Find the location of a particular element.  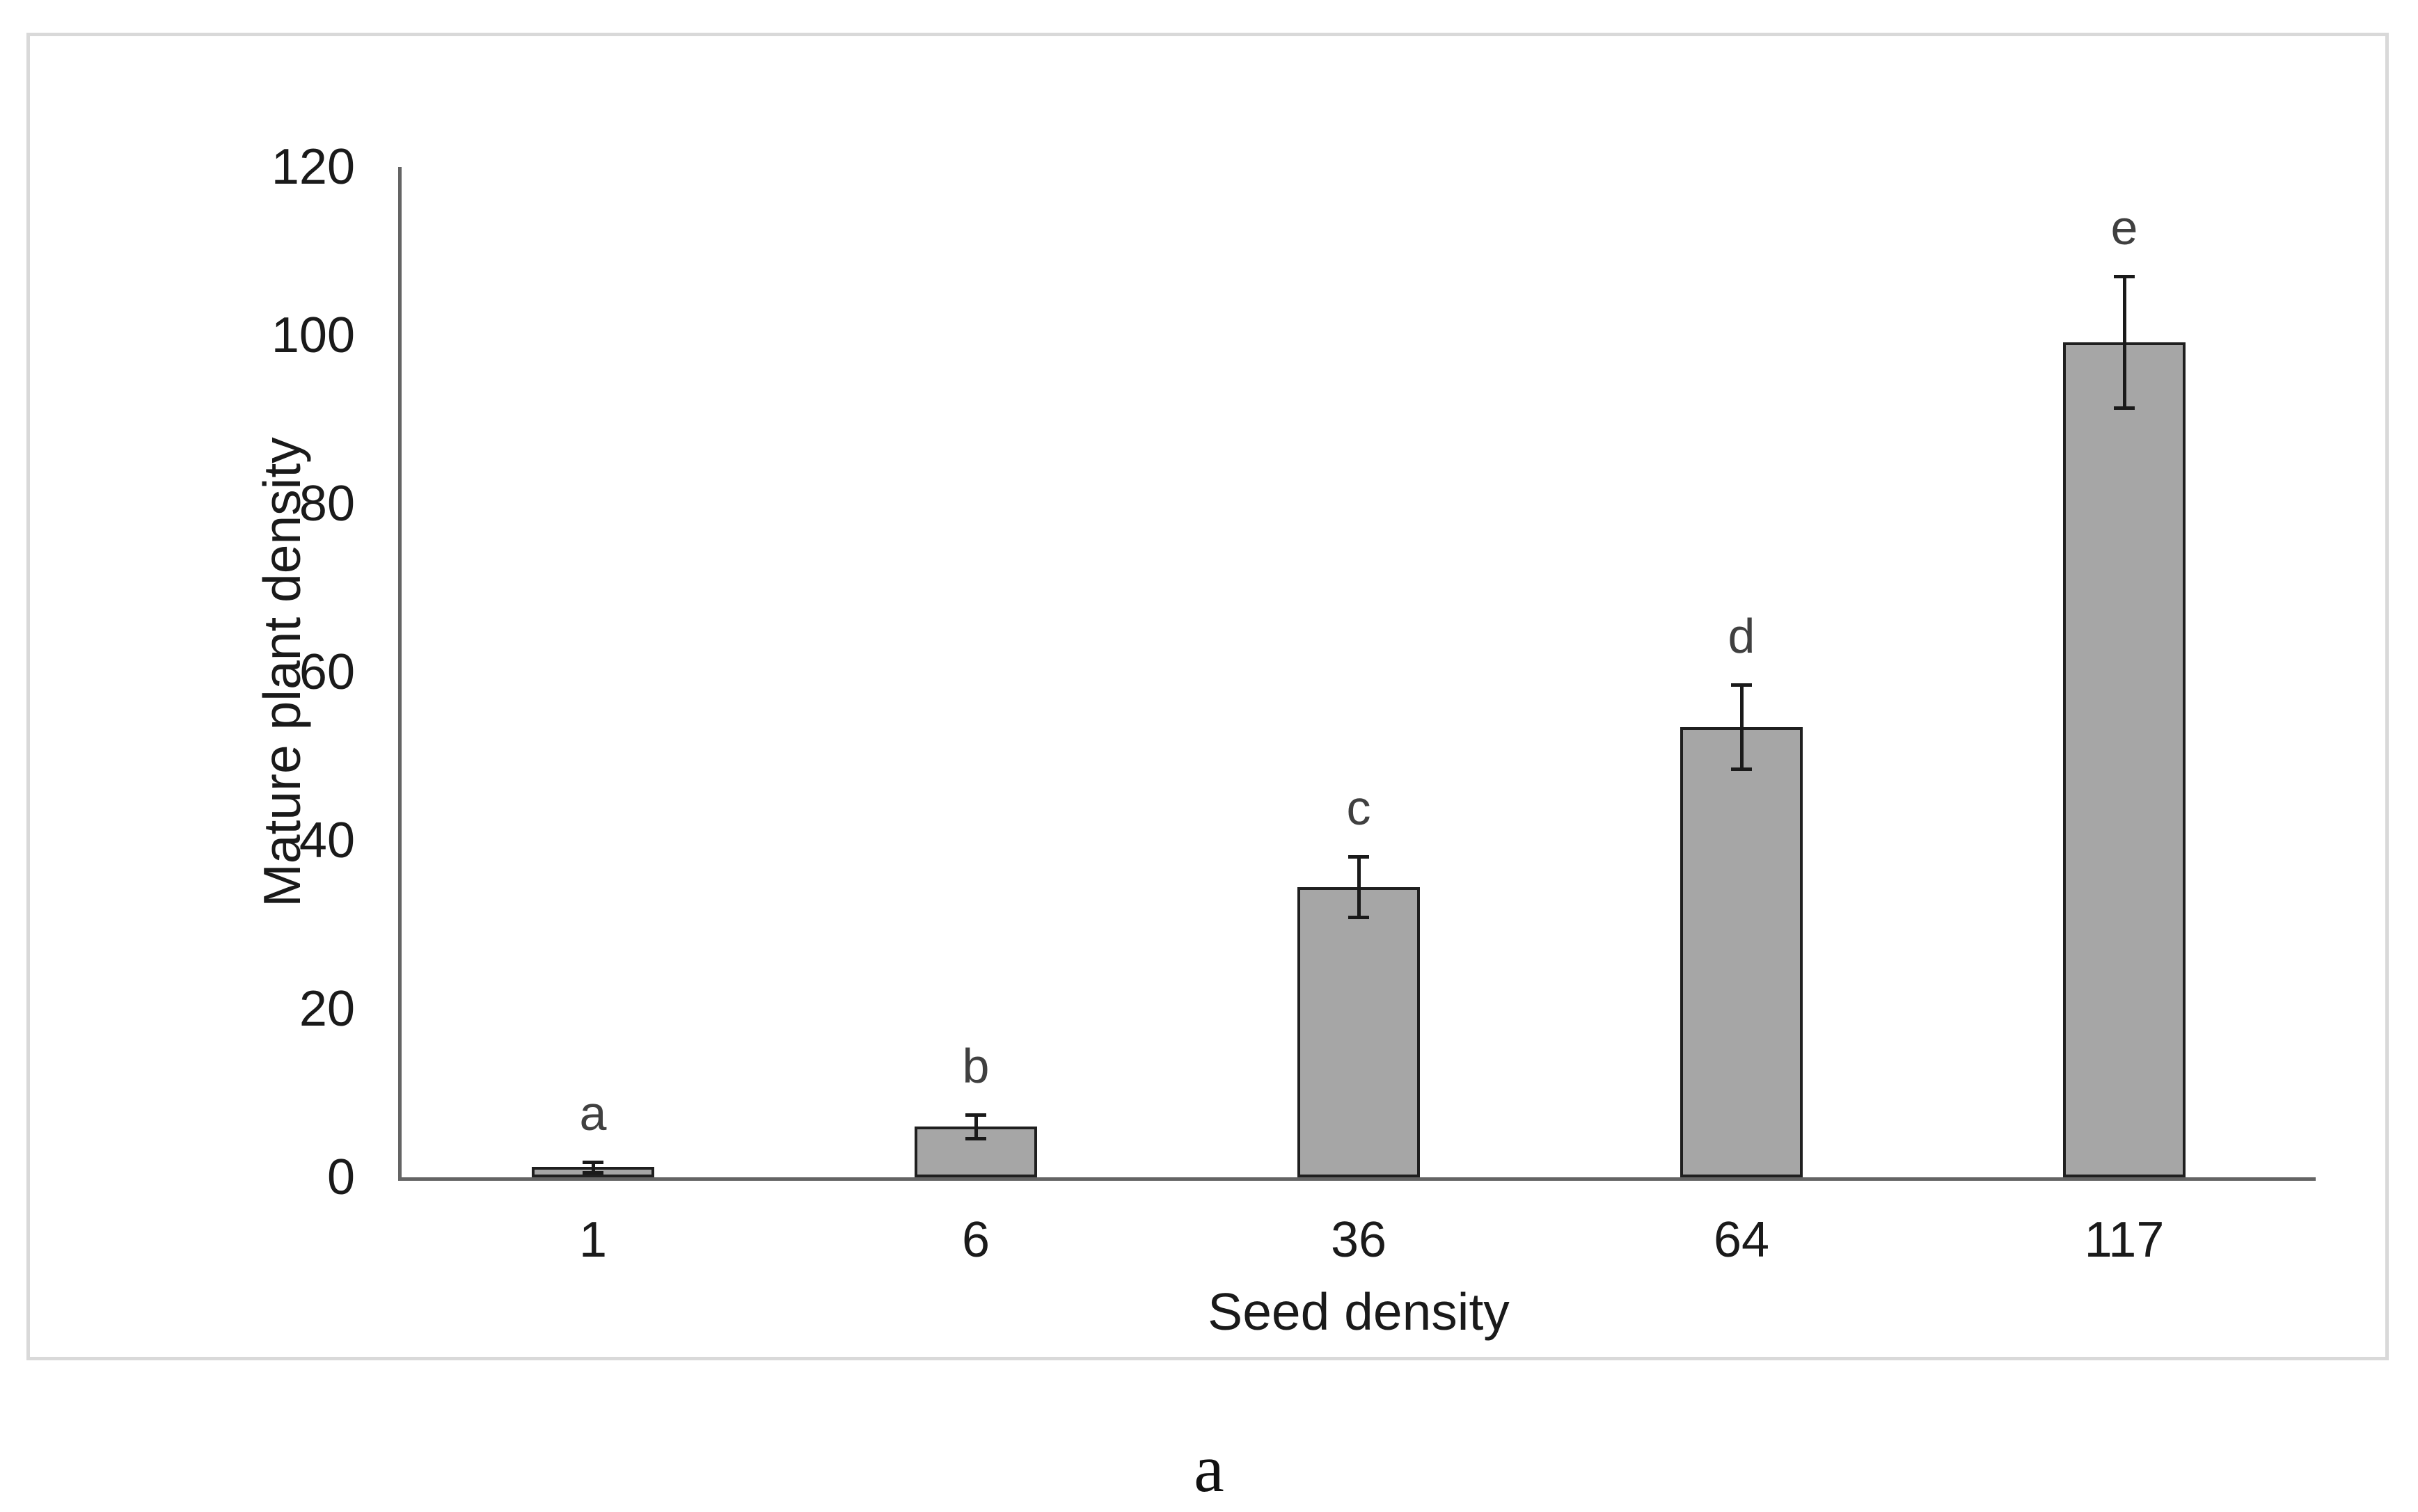

x-tick-label: 64 is located at coordinates (1741, 1240).